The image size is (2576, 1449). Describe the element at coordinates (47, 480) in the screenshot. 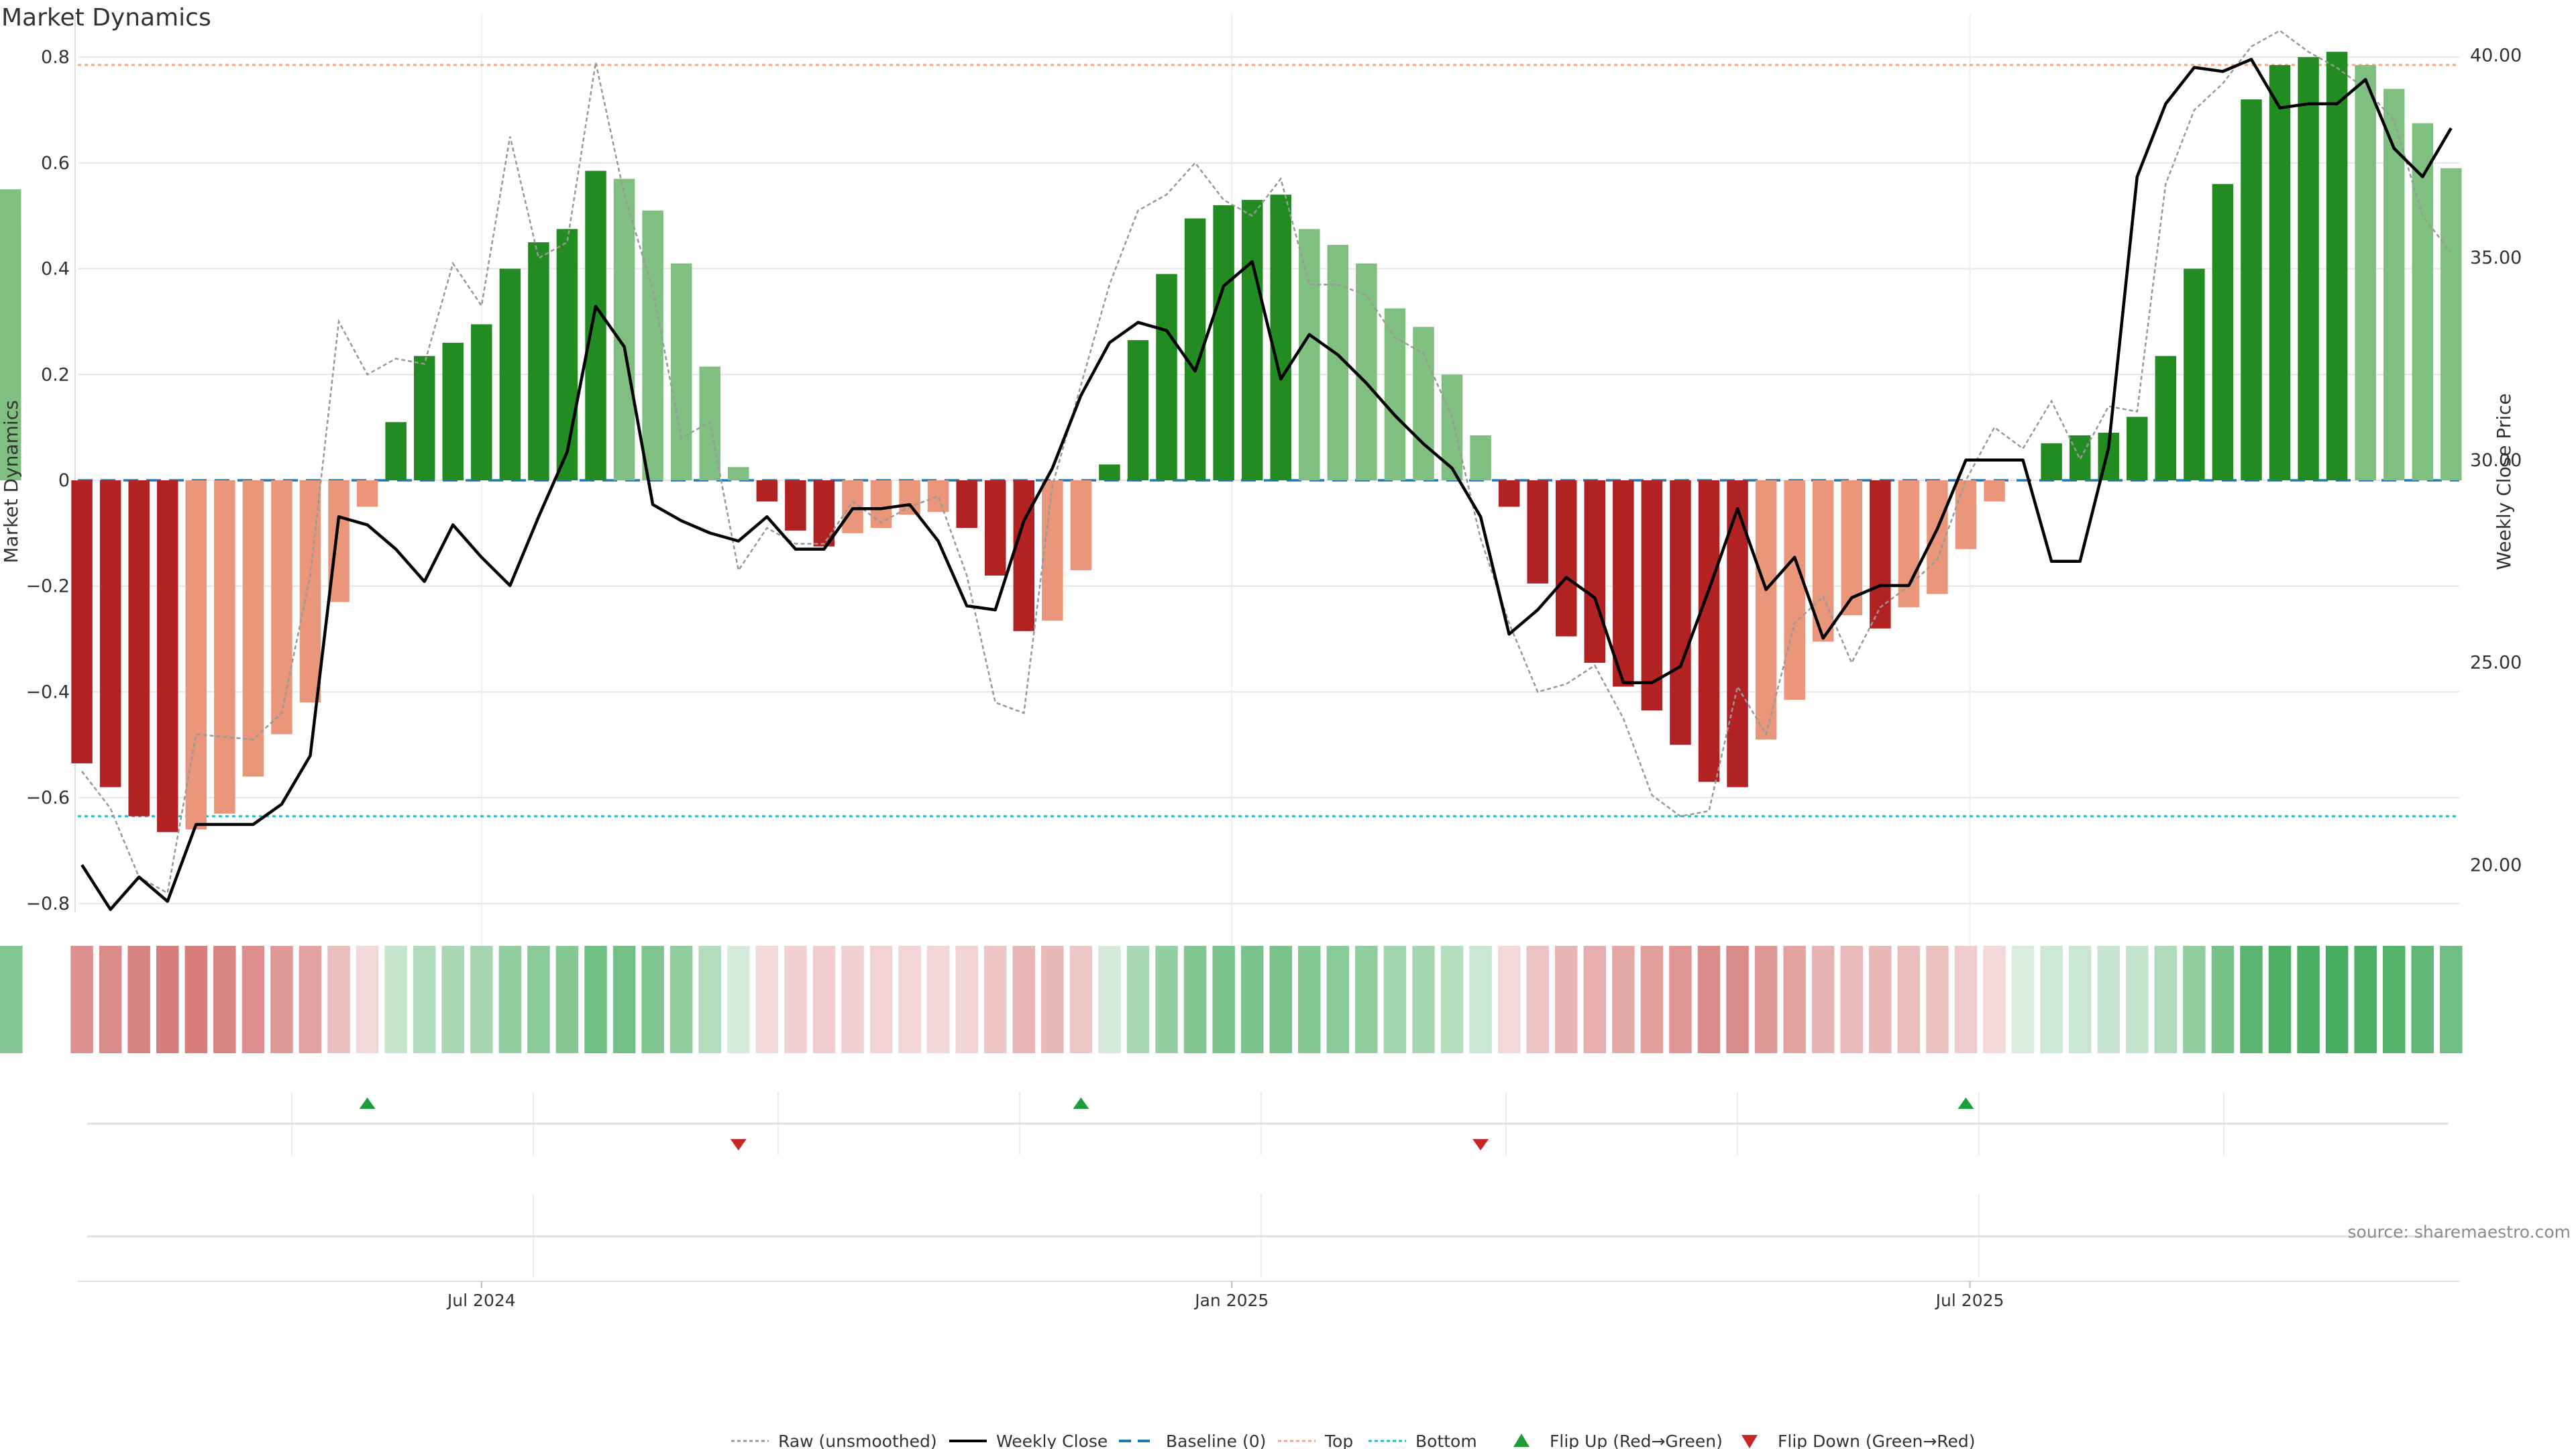

I see `left-y-axis: −0.8 −0.6 −0.4 −0.2 0 0.2 0.4 0.6 0.8` at that location.